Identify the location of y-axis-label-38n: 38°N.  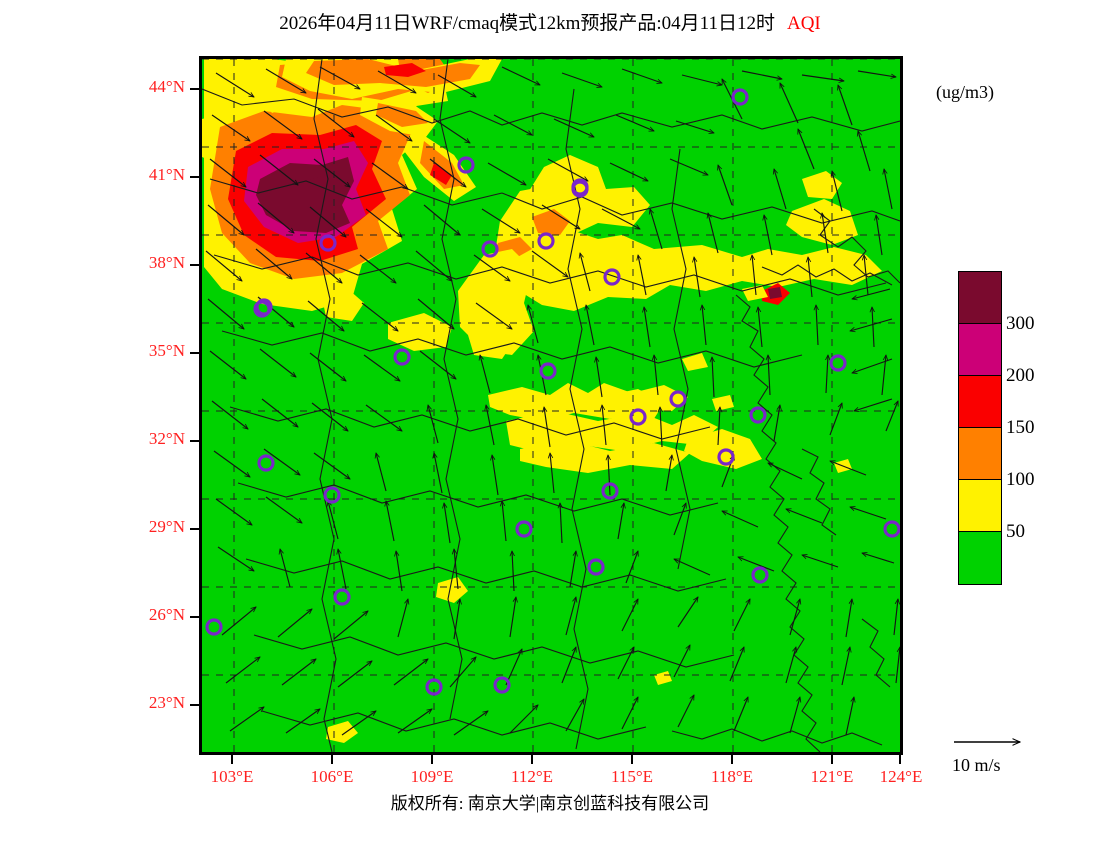
(166, 262).